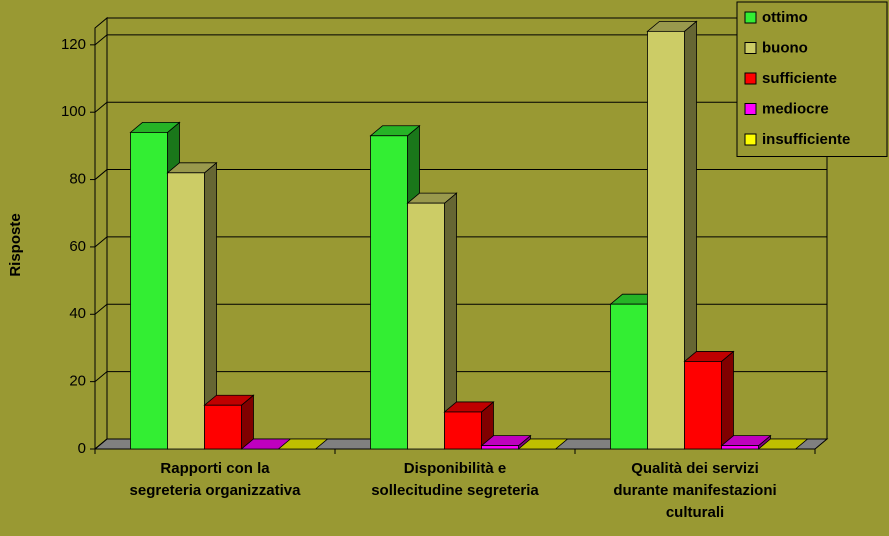  What do you see at coordinates (82, 448) in the screenshot?
I see `y-tick-label: 0` at bounding box center [82, 448].